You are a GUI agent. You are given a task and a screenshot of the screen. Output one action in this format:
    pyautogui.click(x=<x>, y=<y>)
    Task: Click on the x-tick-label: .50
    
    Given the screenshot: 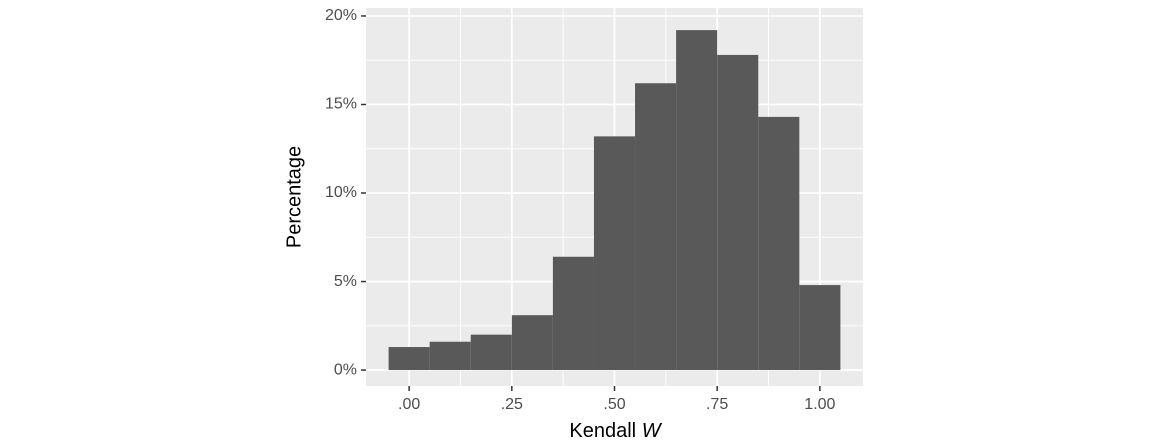 What is the action you would take?
    pyautogui.click(x=614, y=404)
    